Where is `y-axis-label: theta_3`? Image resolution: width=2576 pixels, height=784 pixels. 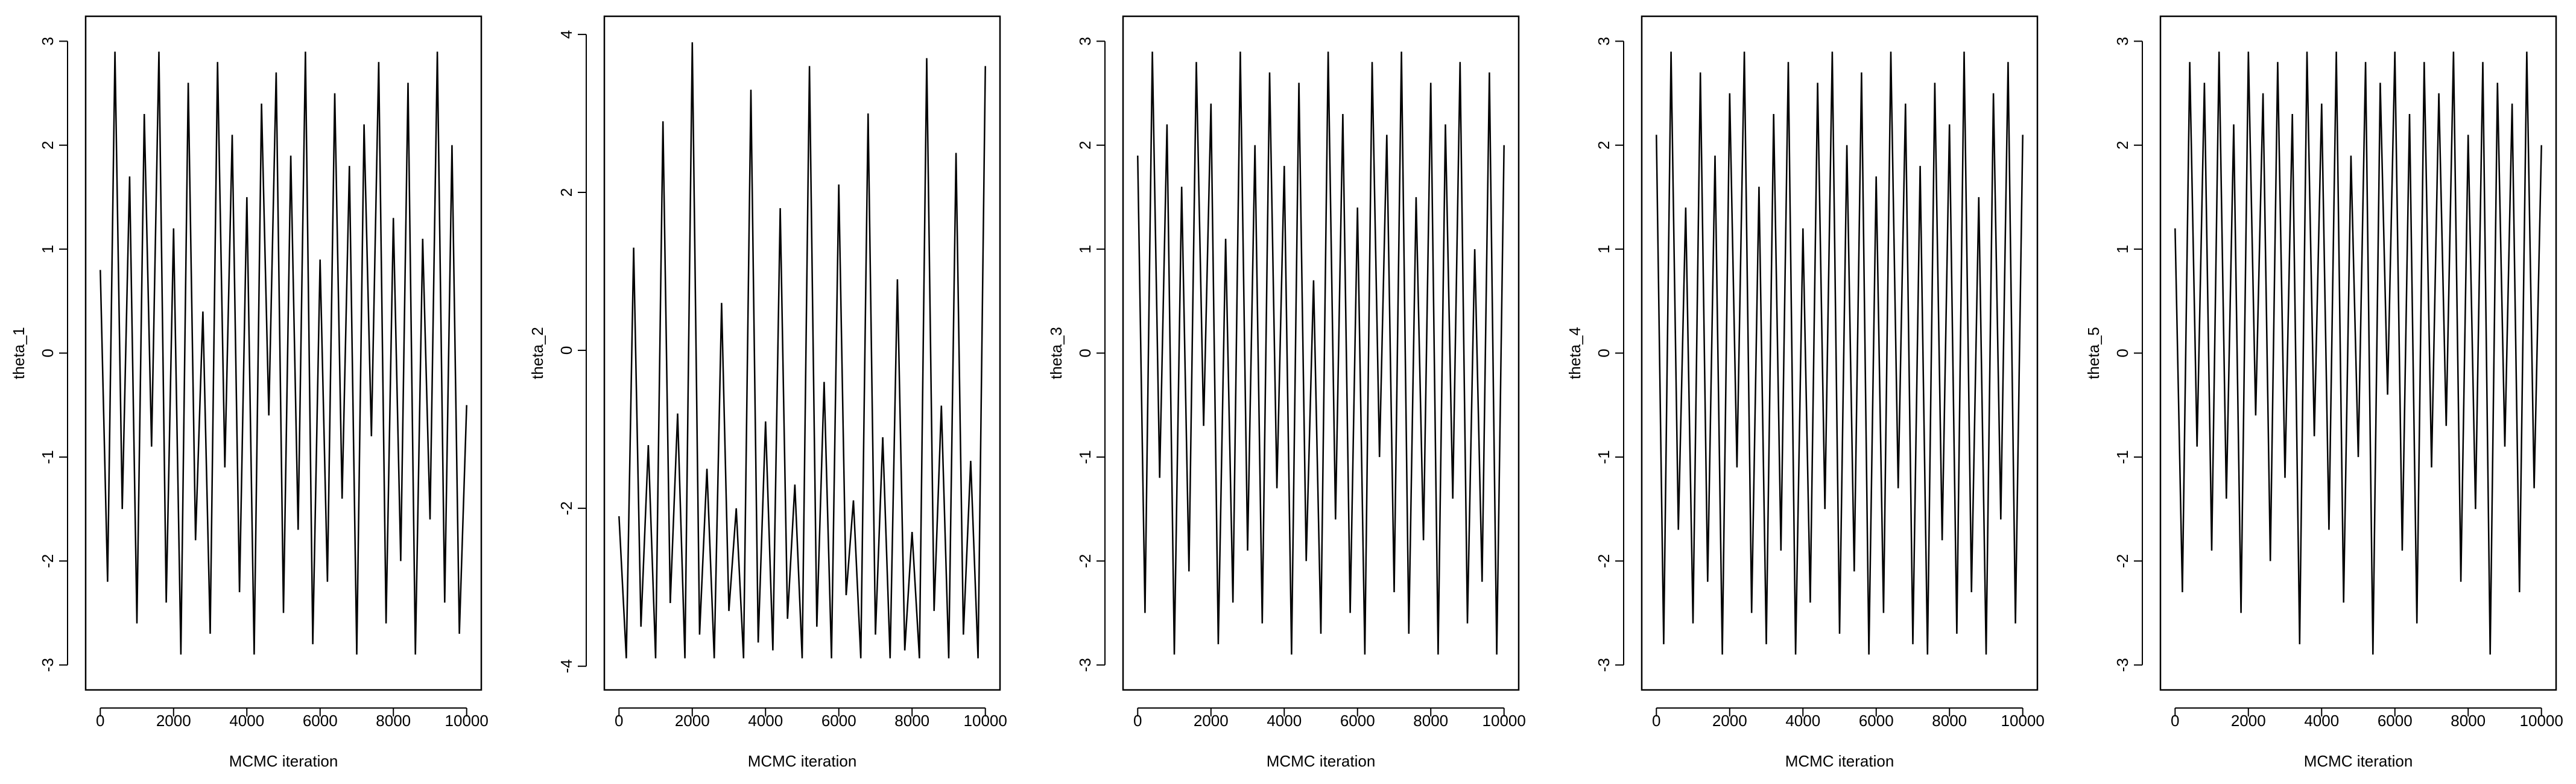 y-axis-label: theta_3 is located at coordinates (1056, 353).